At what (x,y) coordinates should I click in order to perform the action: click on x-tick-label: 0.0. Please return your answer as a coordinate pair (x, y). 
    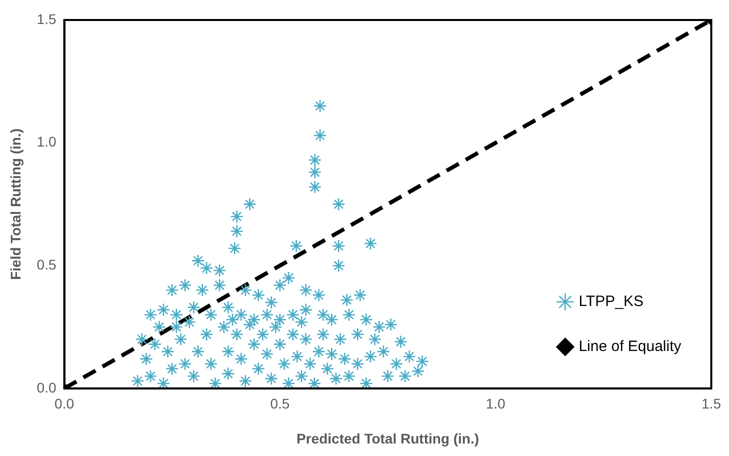
    Looking at the image, I should click on (64, 404).